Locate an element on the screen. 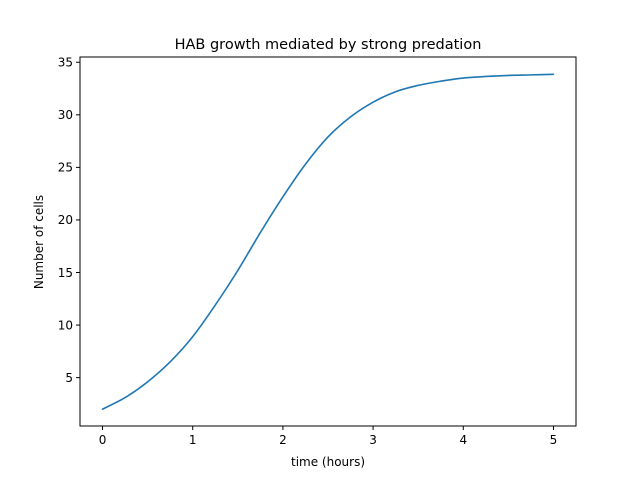 The height and width of the screenshot is (478, 640). y-tick-label: 5 is located at coordinates (69, 378).